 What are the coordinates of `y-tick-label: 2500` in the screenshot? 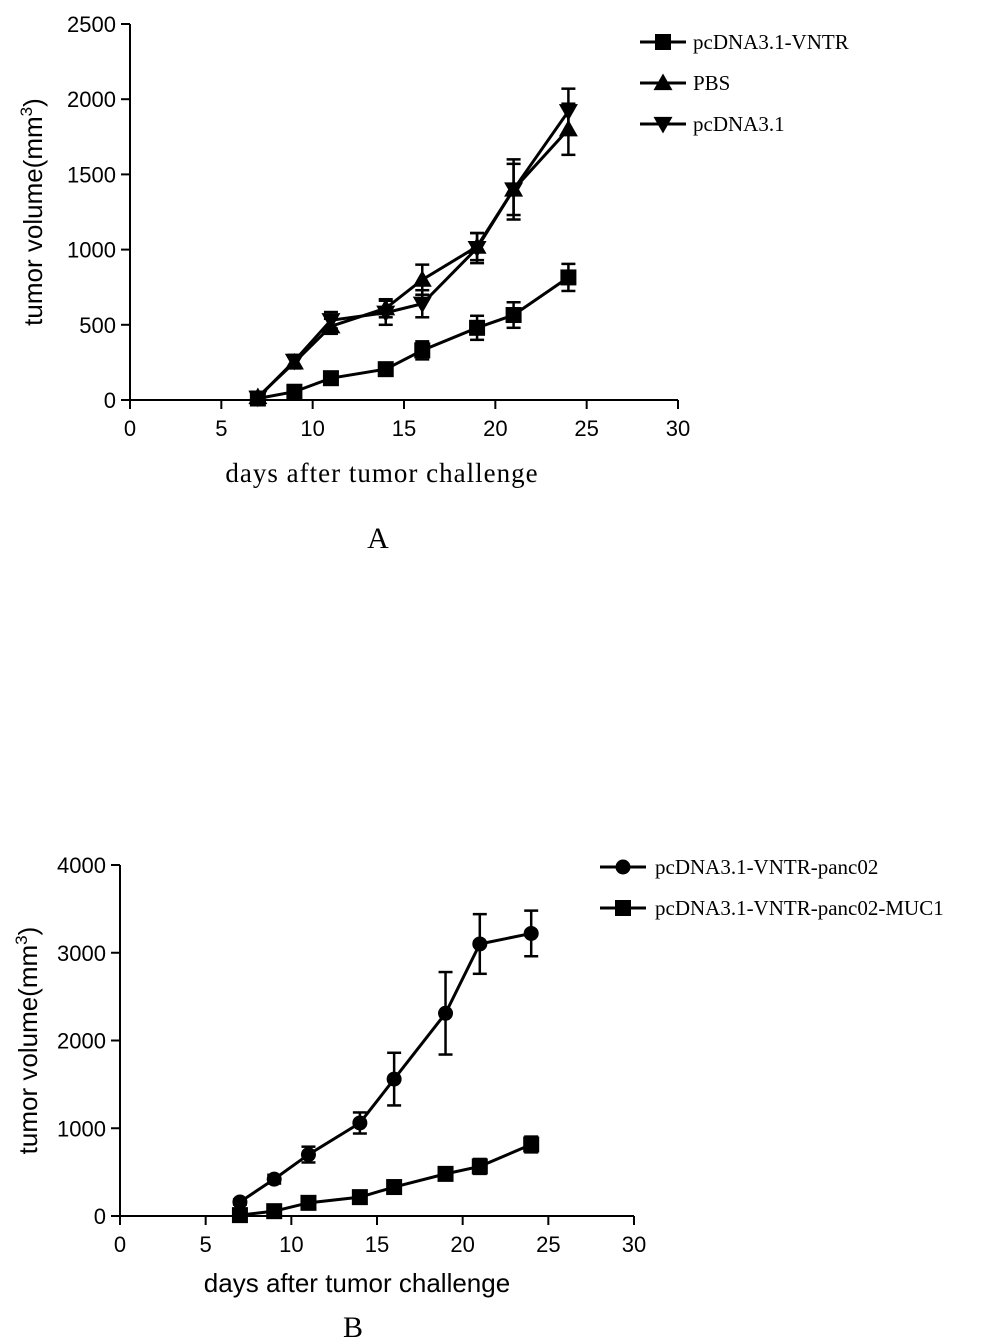 It's located at (91, 24).